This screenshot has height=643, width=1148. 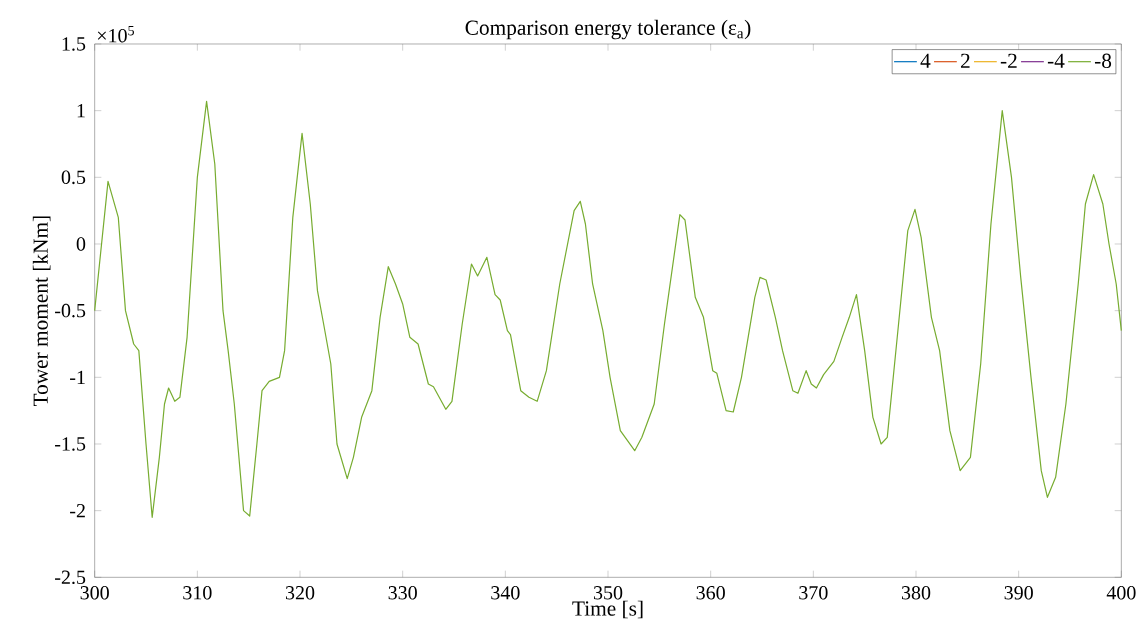 What do you see at coordinates (41, 311) in the screenshot?
I see `y-axis-title: Tower moment [kNm]` at bounding box center [41, 311].